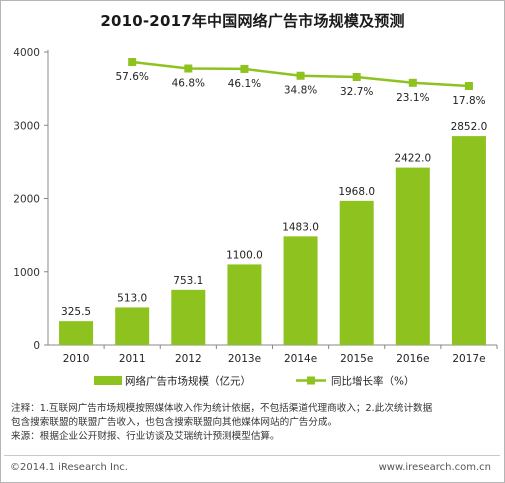 This screenshot has width=505, height=483. I want to click on x-tick-label: 2016e, so click(412, 359).